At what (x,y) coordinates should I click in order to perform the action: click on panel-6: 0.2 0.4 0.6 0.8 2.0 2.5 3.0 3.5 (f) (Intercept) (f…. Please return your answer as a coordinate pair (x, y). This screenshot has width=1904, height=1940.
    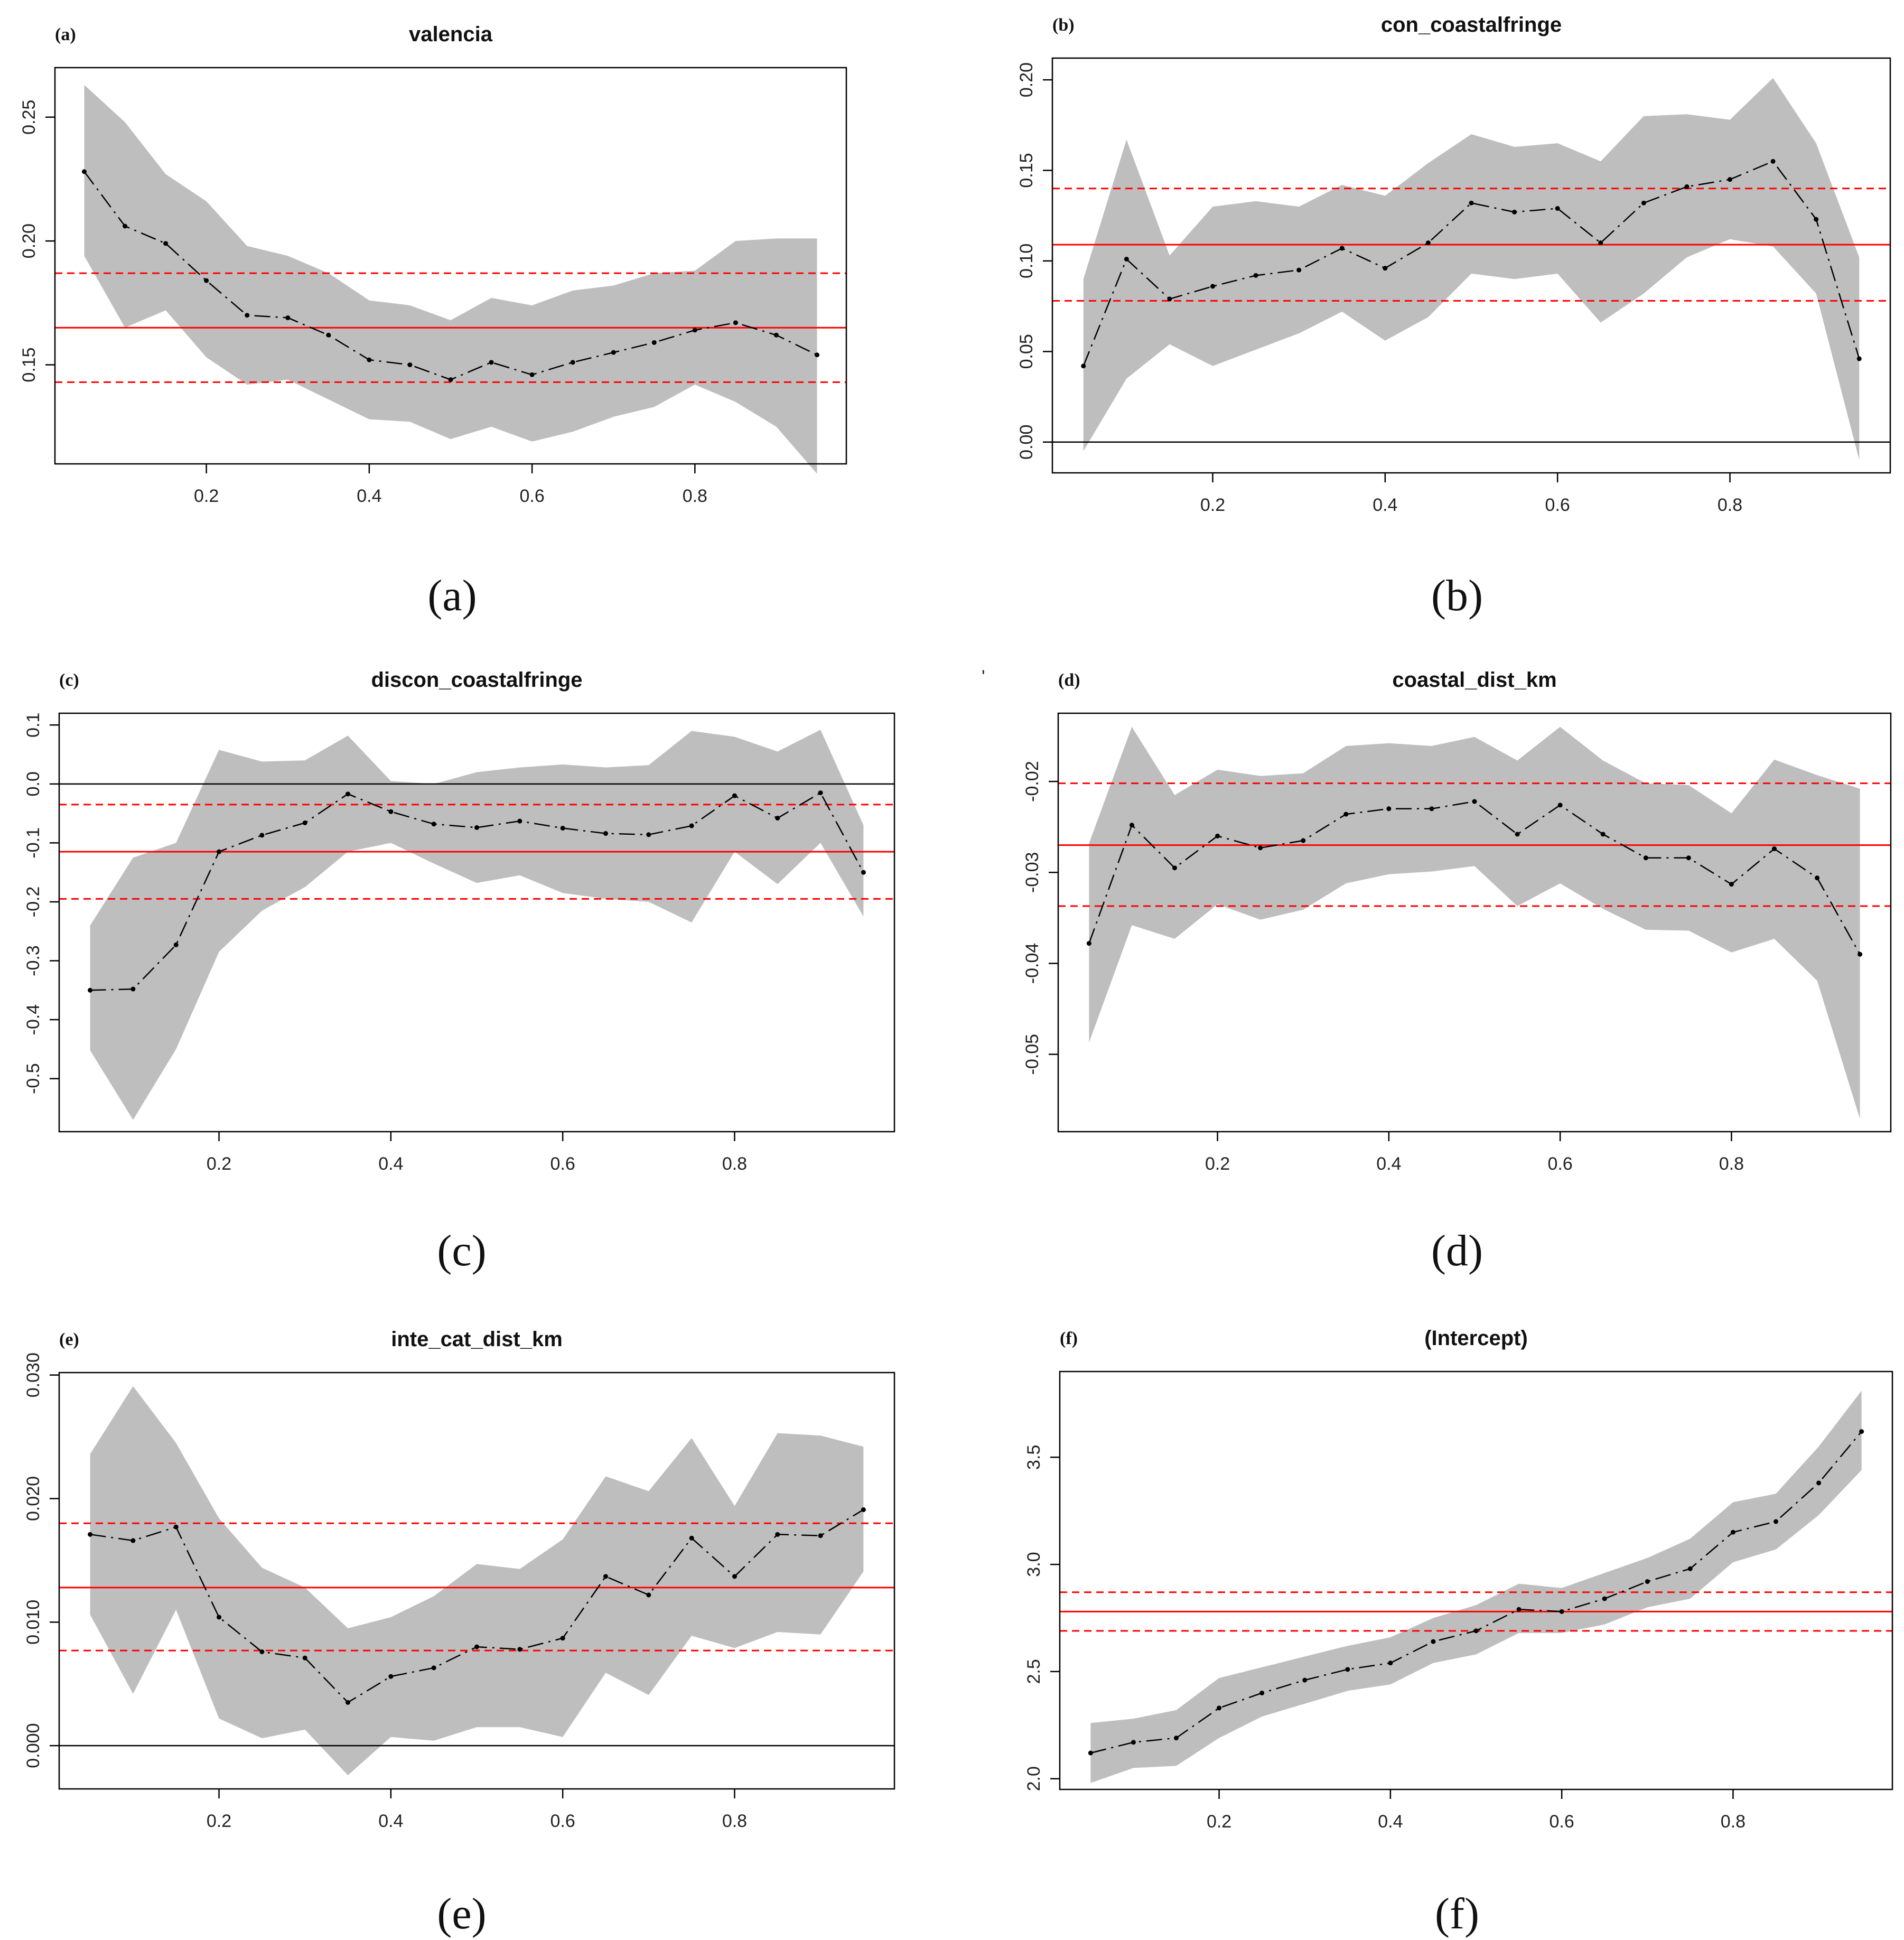
    Looking at the image, I should click on (1458, 1633).